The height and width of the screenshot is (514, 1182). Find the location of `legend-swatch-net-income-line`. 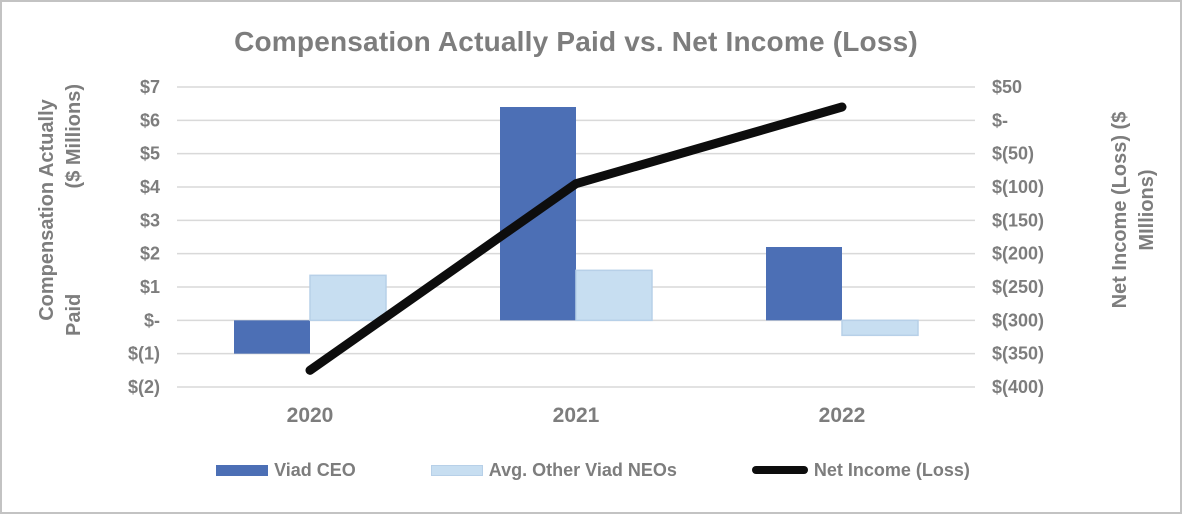

legend-swatch-net-income-line is located at coordinates (779, 470).